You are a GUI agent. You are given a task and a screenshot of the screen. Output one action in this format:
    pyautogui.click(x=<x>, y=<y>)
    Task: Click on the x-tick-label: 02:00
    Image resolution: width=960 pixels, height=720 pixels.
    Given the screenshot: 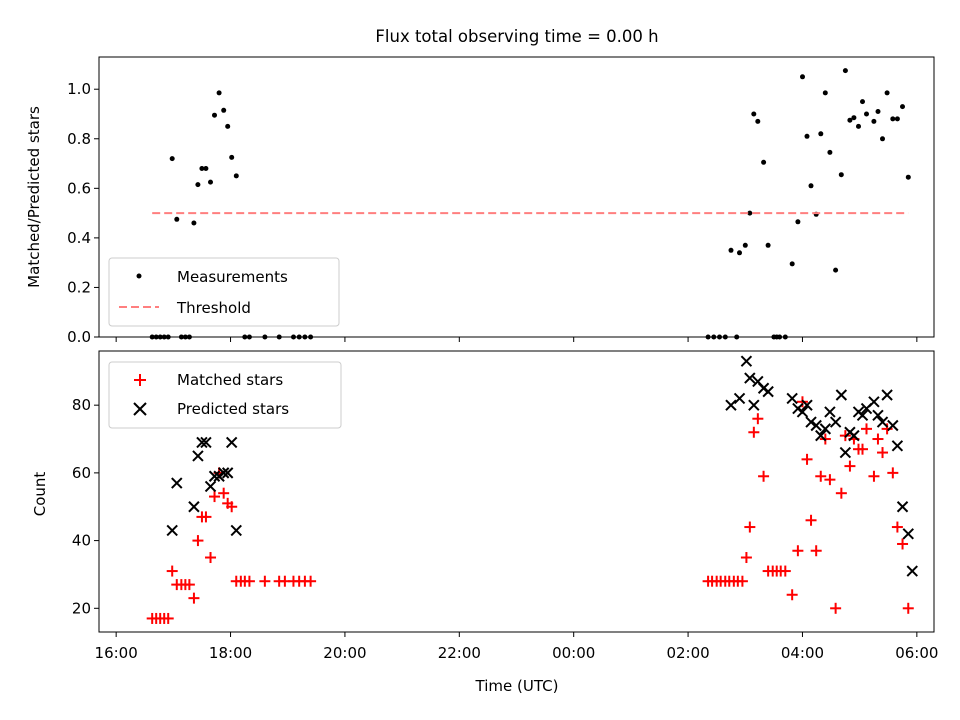 What is the action you would take?
    pyautogui.click(x=687, y=653)
    